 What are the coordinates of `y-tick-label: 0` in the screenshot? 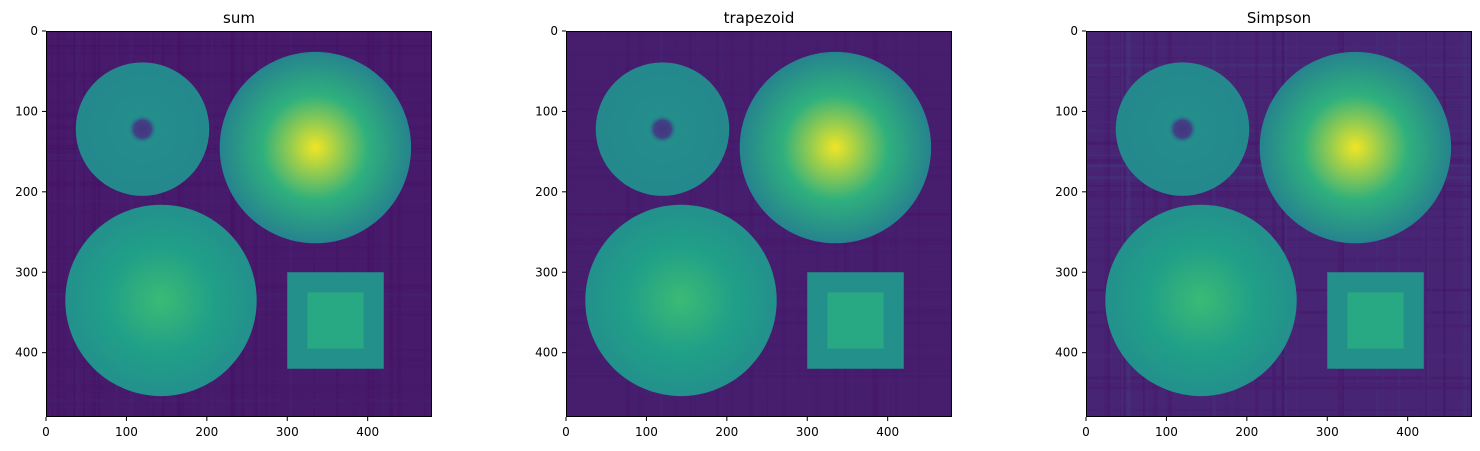 It's located at (34, 31).